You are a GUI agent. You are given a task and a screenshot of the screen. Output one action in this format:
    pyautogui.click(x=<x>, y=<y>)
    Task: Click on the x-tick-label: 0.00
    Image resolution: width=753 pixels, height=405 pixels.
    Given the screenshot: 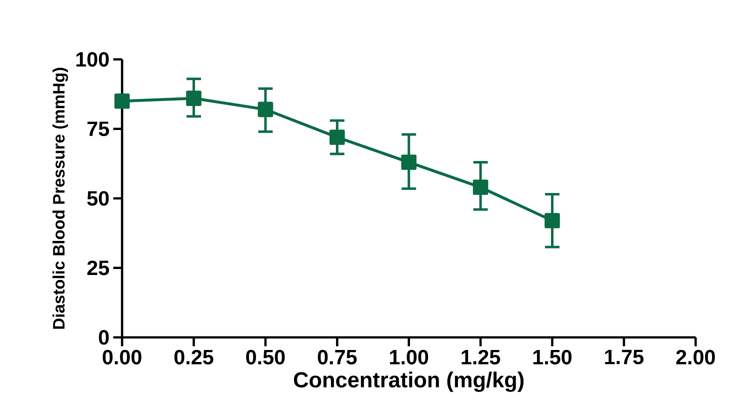 What is the action you would take?
    pyautogui.click(x=122, y=357)
    